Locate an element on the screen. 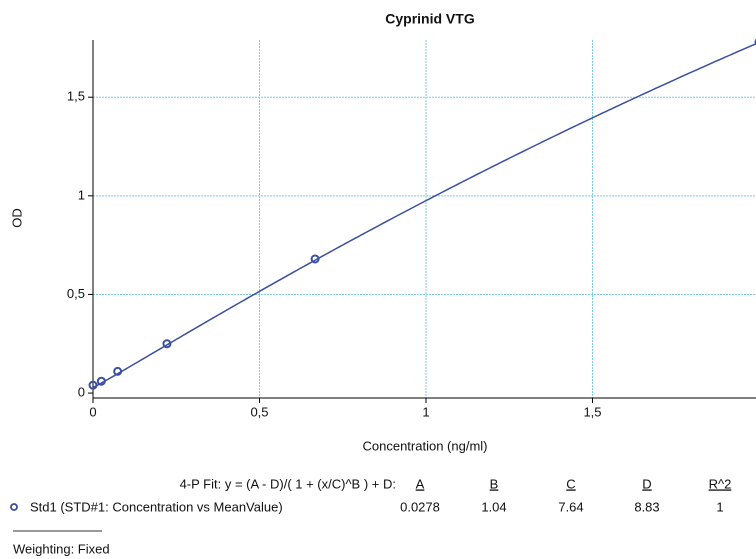 Image resolution: width=756 pixels, height=559 pixels. fit-column-header: C is located at coordinates (570, 483).